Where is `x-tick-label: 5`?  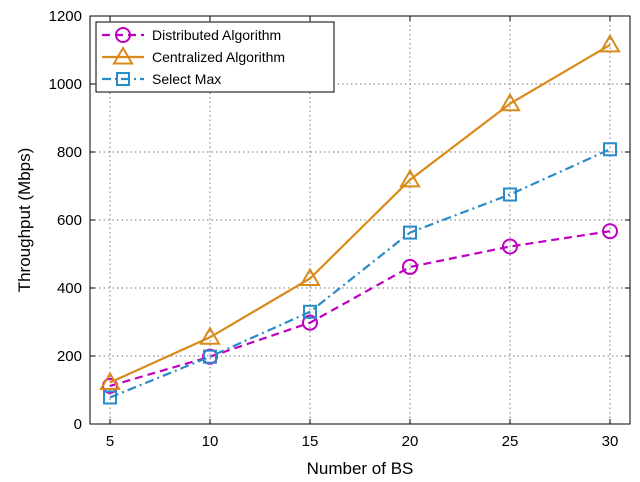
x-tick-label: 5 is located at coordinates (110, 441).